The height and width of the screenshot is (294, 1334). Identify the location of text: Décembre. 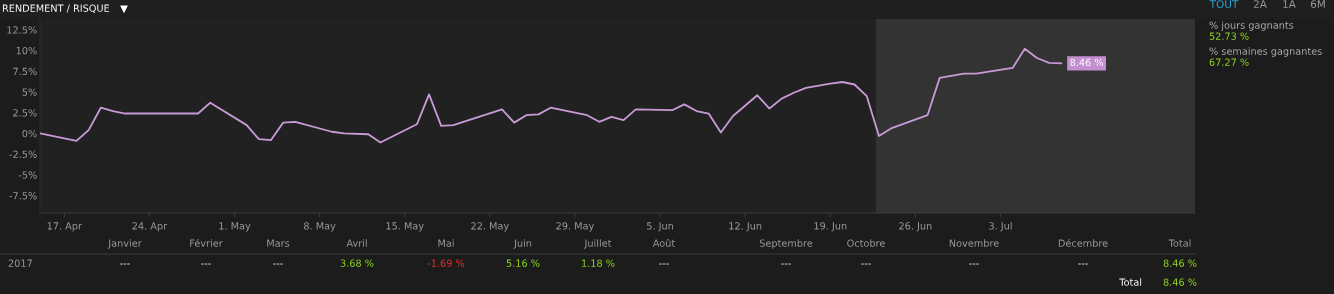
(1083, 242).